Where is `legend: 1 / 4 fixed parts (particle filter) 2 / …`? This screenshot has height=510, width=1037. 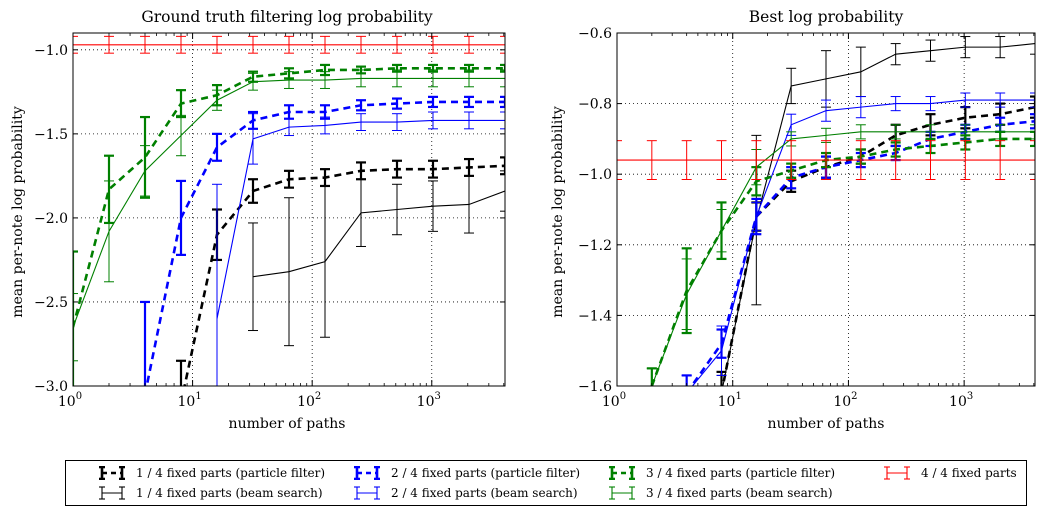
legend: 1 / 4 fixed parts (particle filter) 2 / … is located at coordinates (546, 483).